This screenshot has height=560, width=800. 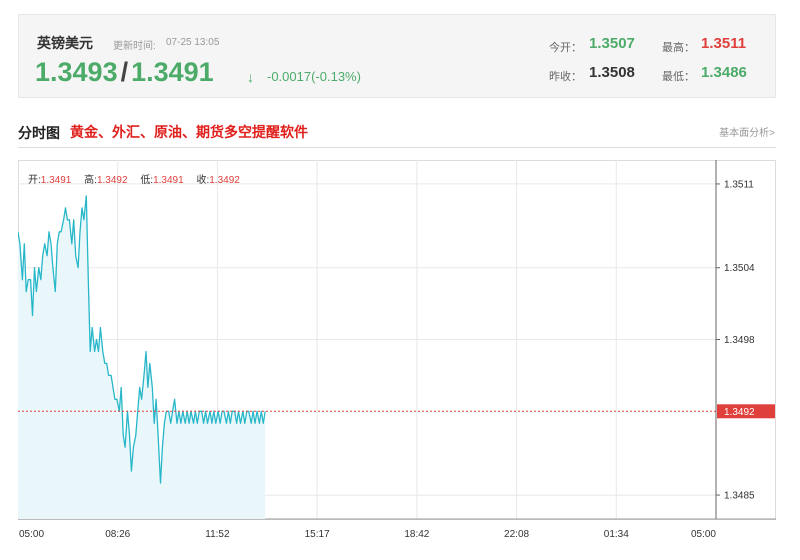 What do you see at coordinates (65, 43) in the screenshot?
I see `instrument-name: 英镑美元` at bounding box center [65, 43].